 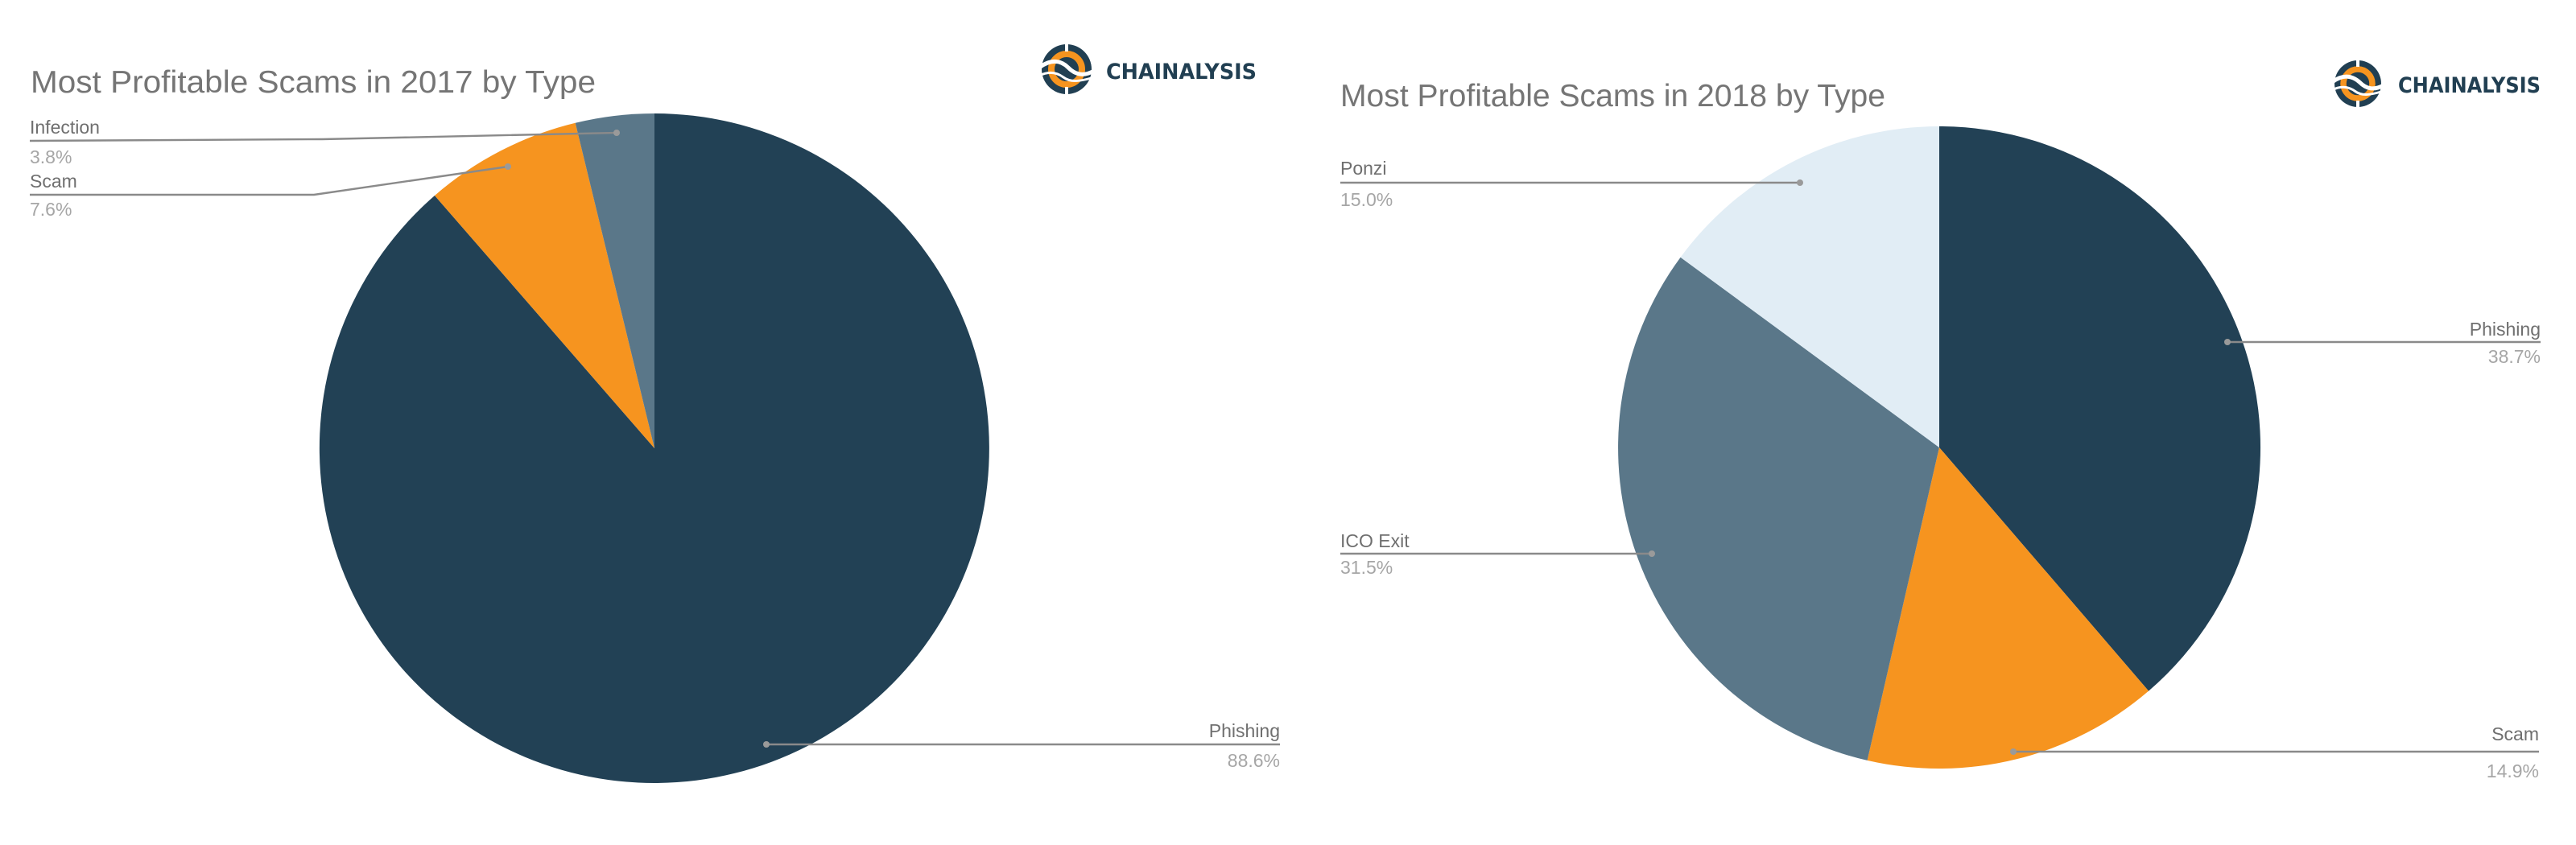 What do you see at coordinates (1254, 760) in the screenshot?
I see `value-phishing: 88.6%` at bounding box center [1254, 760].